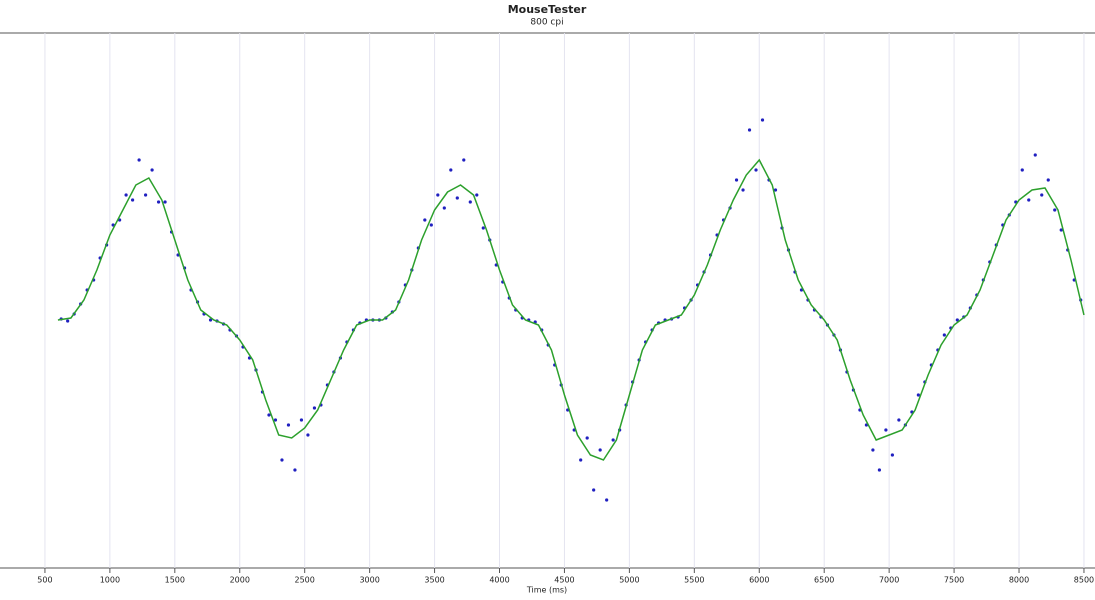 The image size is (1095, 600). Describe the element at coordinates (175, 580) in the screenshot. I see `x-tick-label: 1500` at that location.